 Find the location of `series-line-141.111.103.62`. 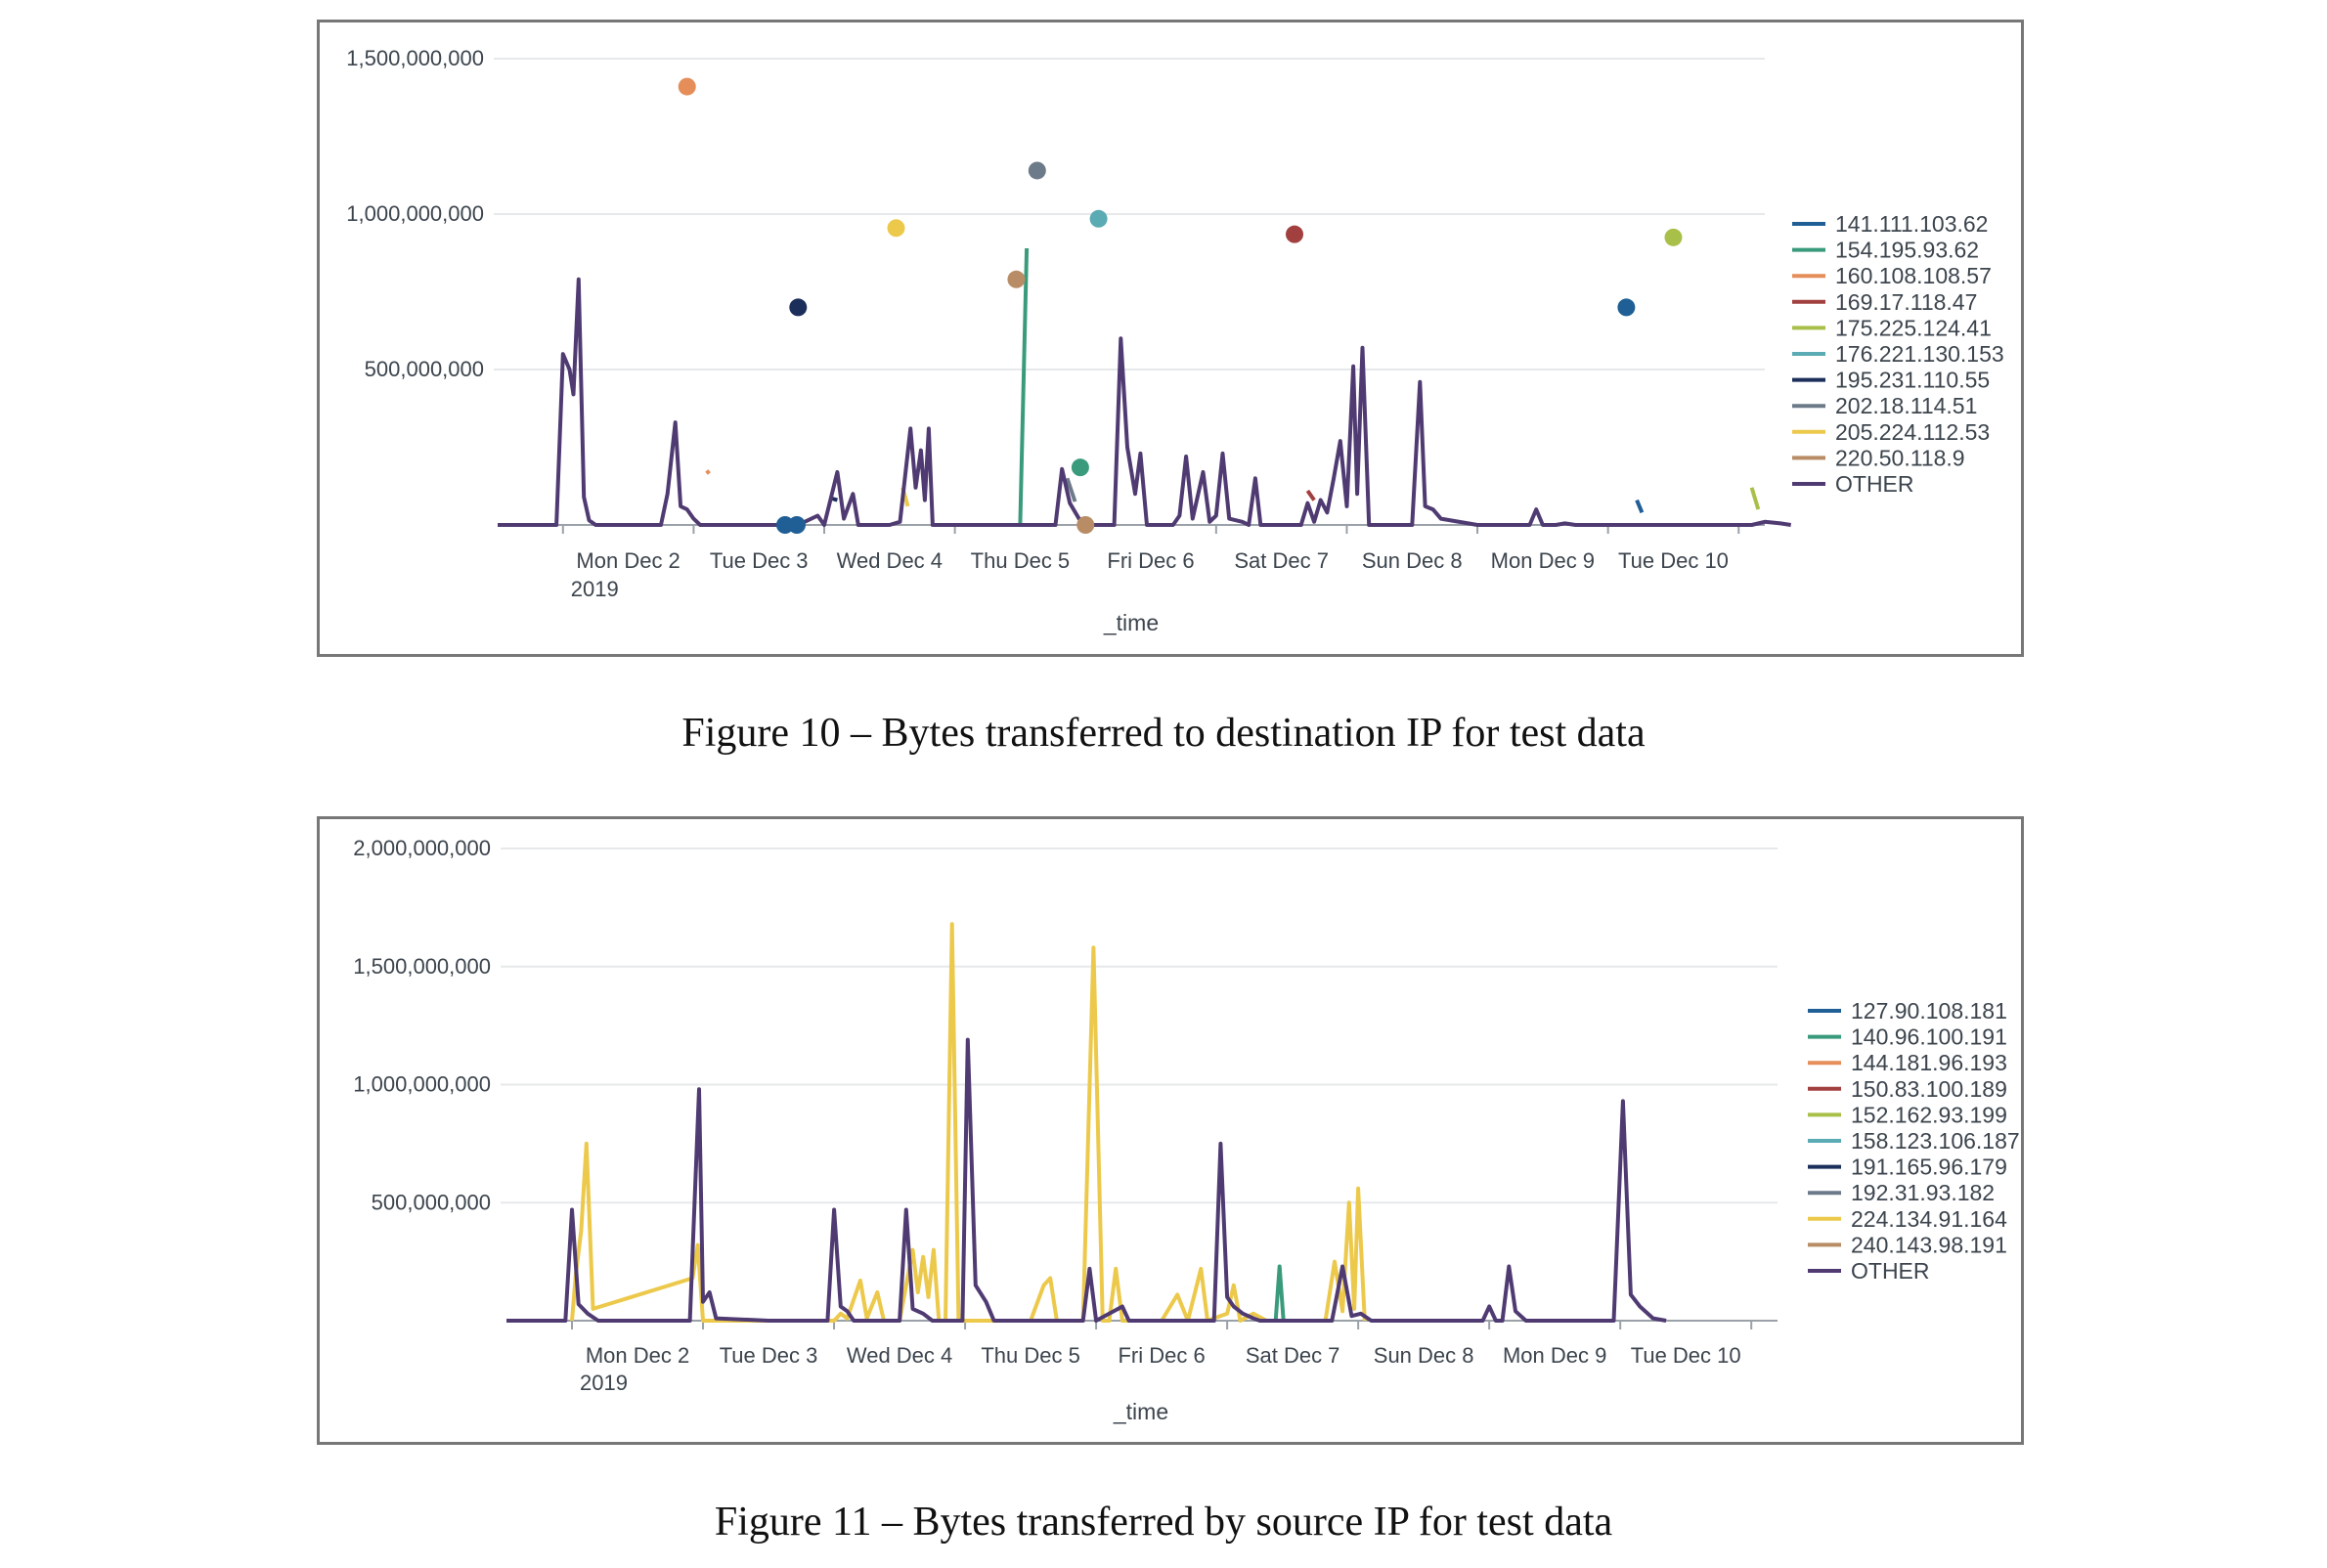

series-line-141.111.103.62 is located at coordinates (1640, 506).